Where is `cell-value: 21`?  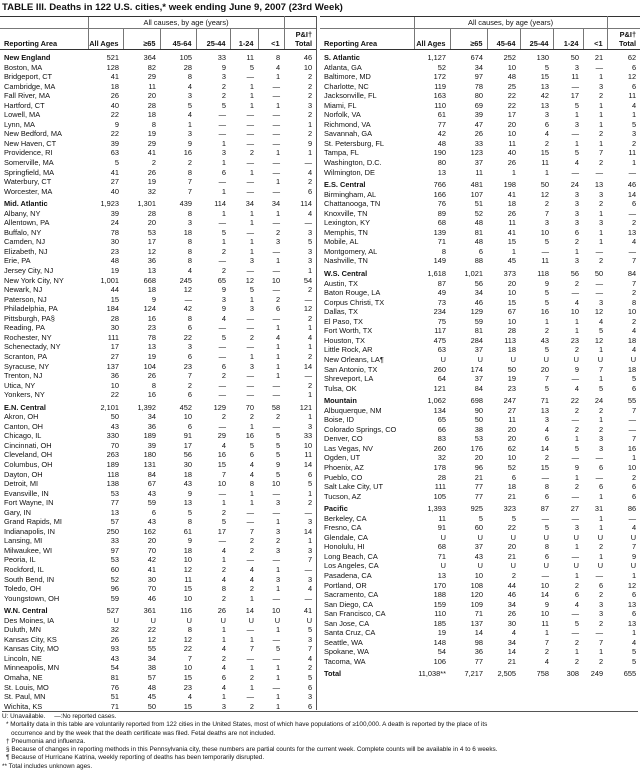 cell-value: 21 is located at coordinates (511, 496).